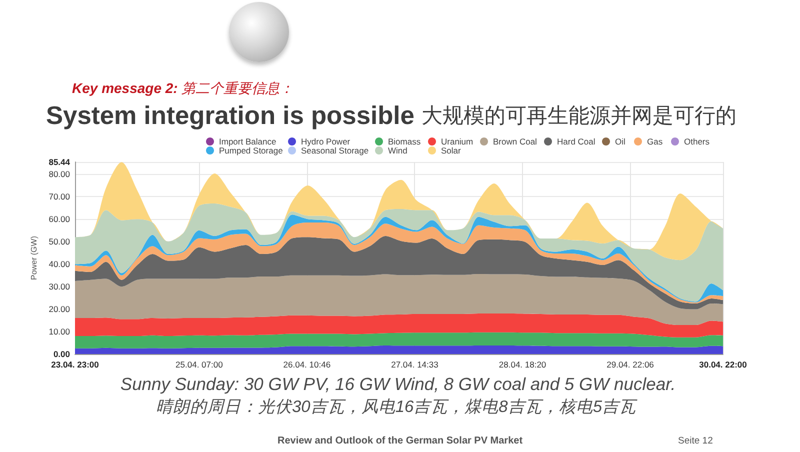 Image resolution: width=800 pixels, height=452 pixels. What do you see at coordinates (400, 441) in the screenshot?
I see `text: Review and Outlook of the German Solar PV Market` at bounding box center [400, 441].